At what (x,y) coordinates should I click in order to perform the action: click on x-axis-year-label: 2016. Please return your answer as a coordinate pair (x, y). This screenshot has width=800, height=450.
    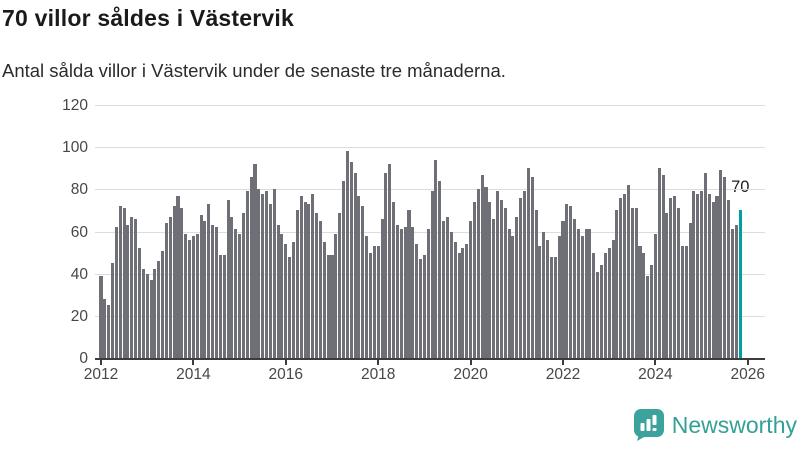
    Looking at the image, I should click on (286, 374).